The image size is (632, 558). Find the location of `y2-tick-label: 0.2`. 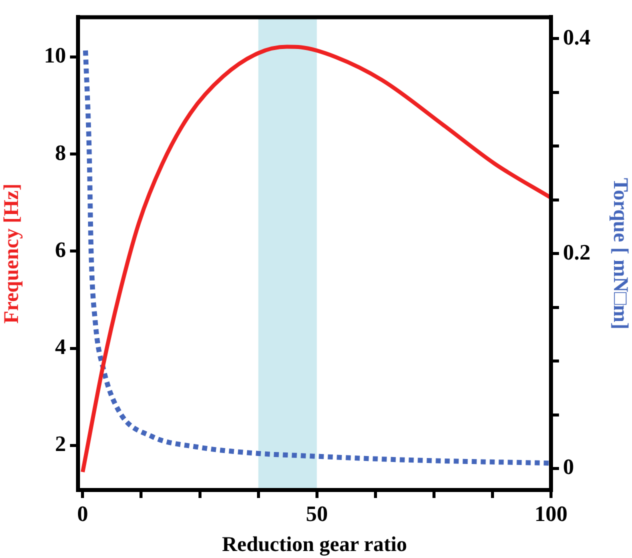

y2-tick-label: 0.2 is located at coordinates (576, 251).